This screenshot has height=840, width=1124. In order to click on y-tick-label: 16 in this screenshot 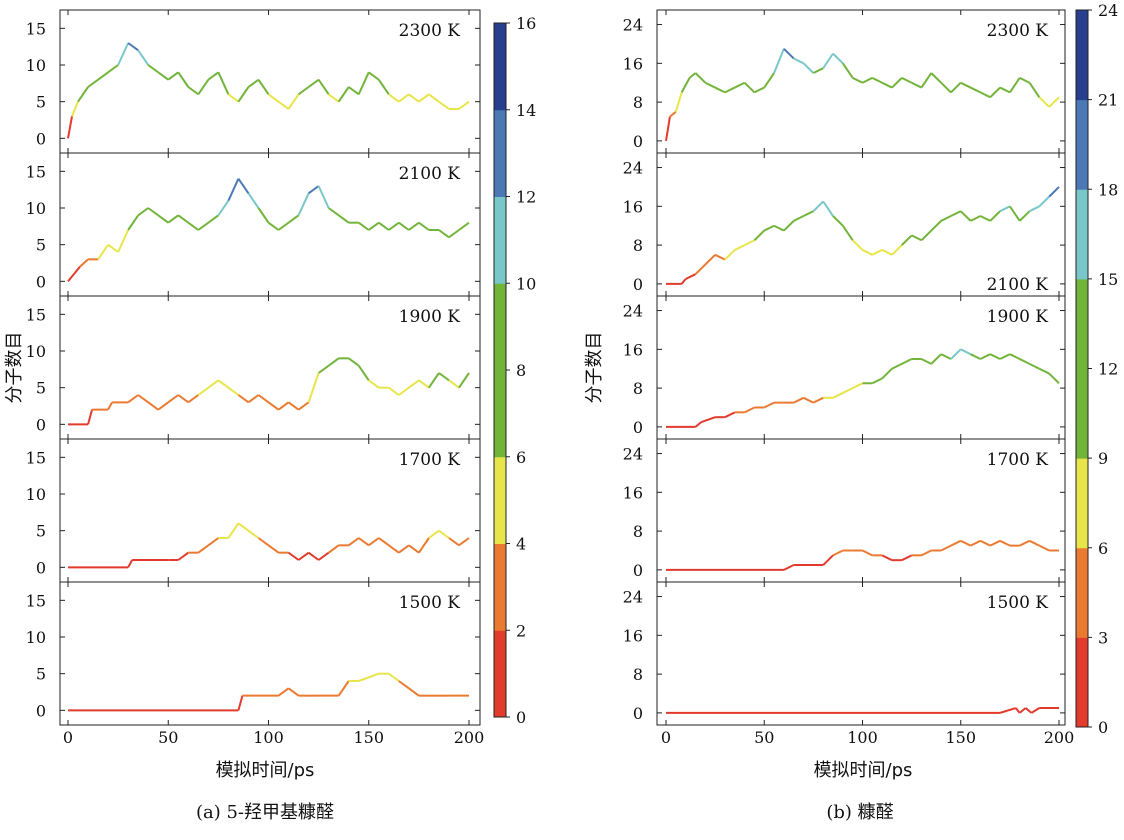, I will do `click(633, 63)`.